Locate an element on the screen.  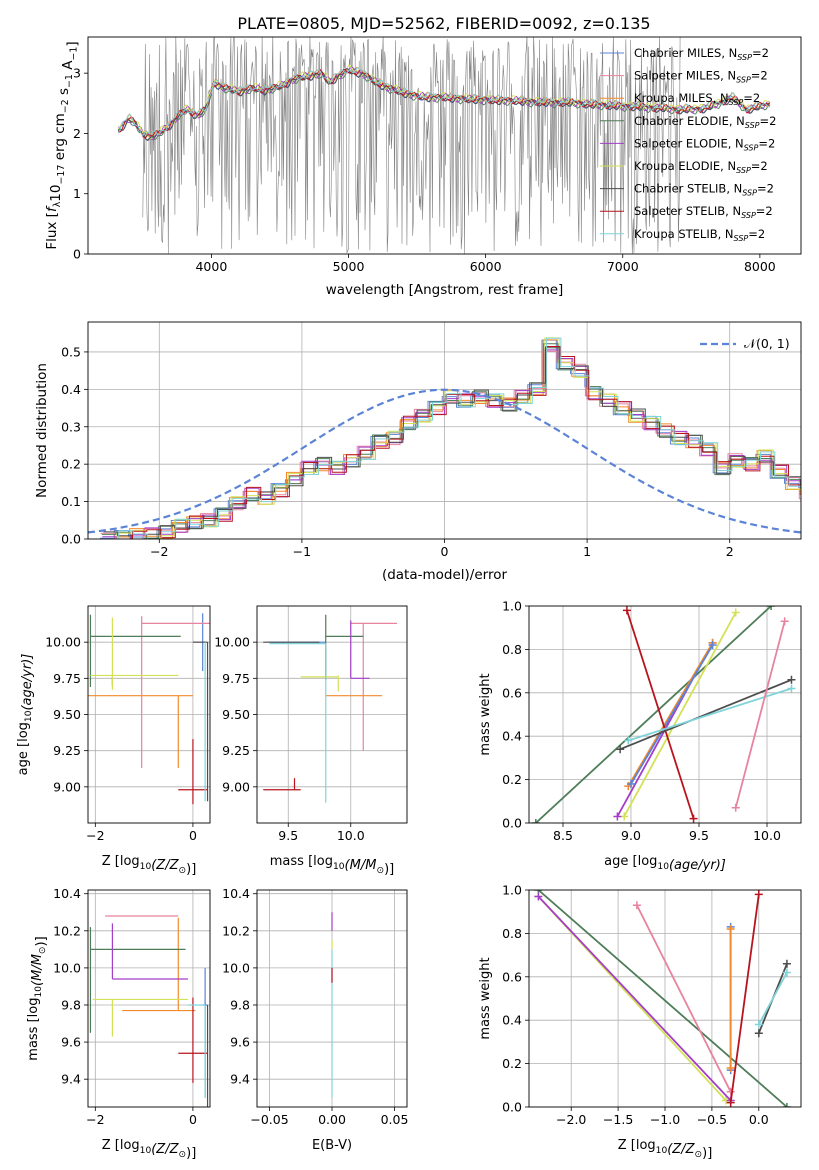
y-tick-label: 9.25 is located at coordinates (236, 750).